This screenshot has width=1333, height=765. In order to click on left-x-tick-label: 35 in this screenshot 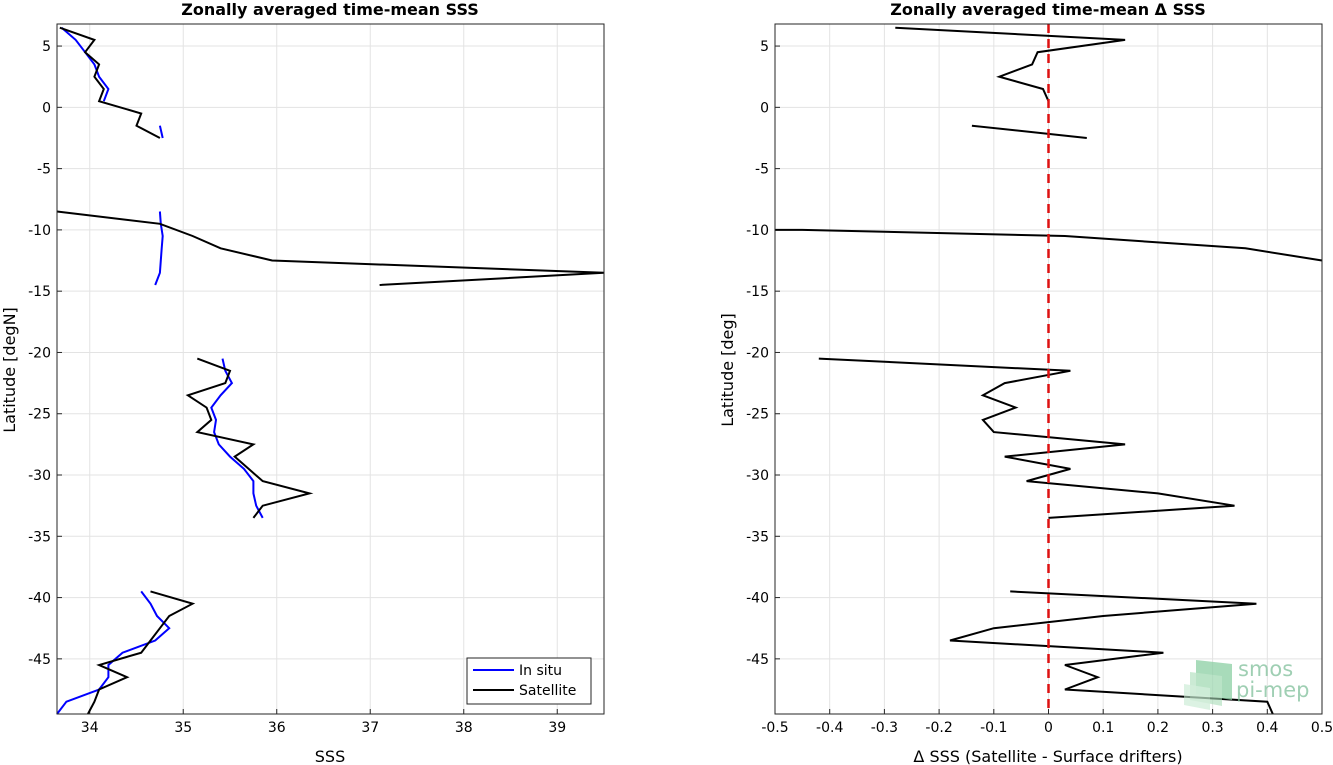, I will do `click(183, 728)`.